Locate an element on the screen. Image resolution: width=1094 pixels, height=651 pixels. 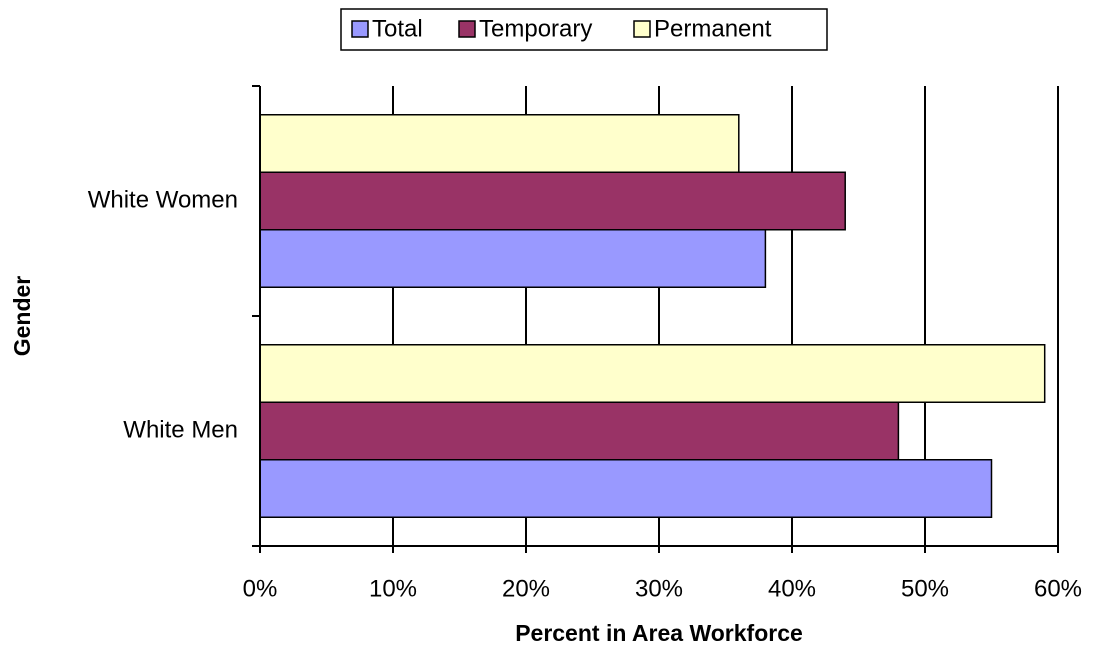
x-tick-label: 50% is located at coordinates (925, 588).